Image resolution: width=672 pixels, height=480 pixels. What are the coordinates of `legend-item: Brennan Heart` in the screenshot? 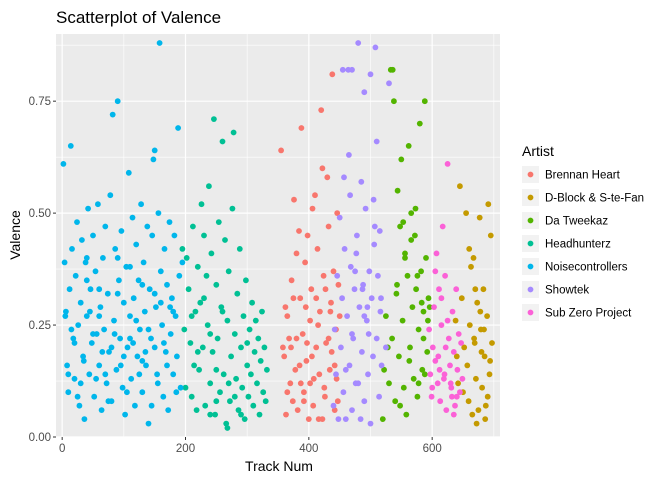 It's located at (571, 174).